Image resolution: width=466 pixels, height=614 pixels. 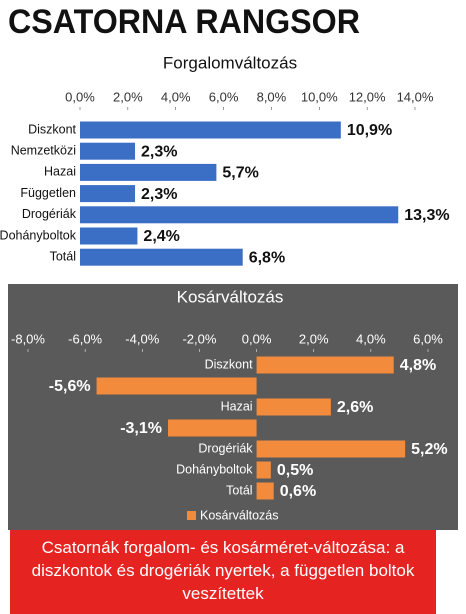 I want to click on value-label: 4,8%, so click(x=418, y=365).